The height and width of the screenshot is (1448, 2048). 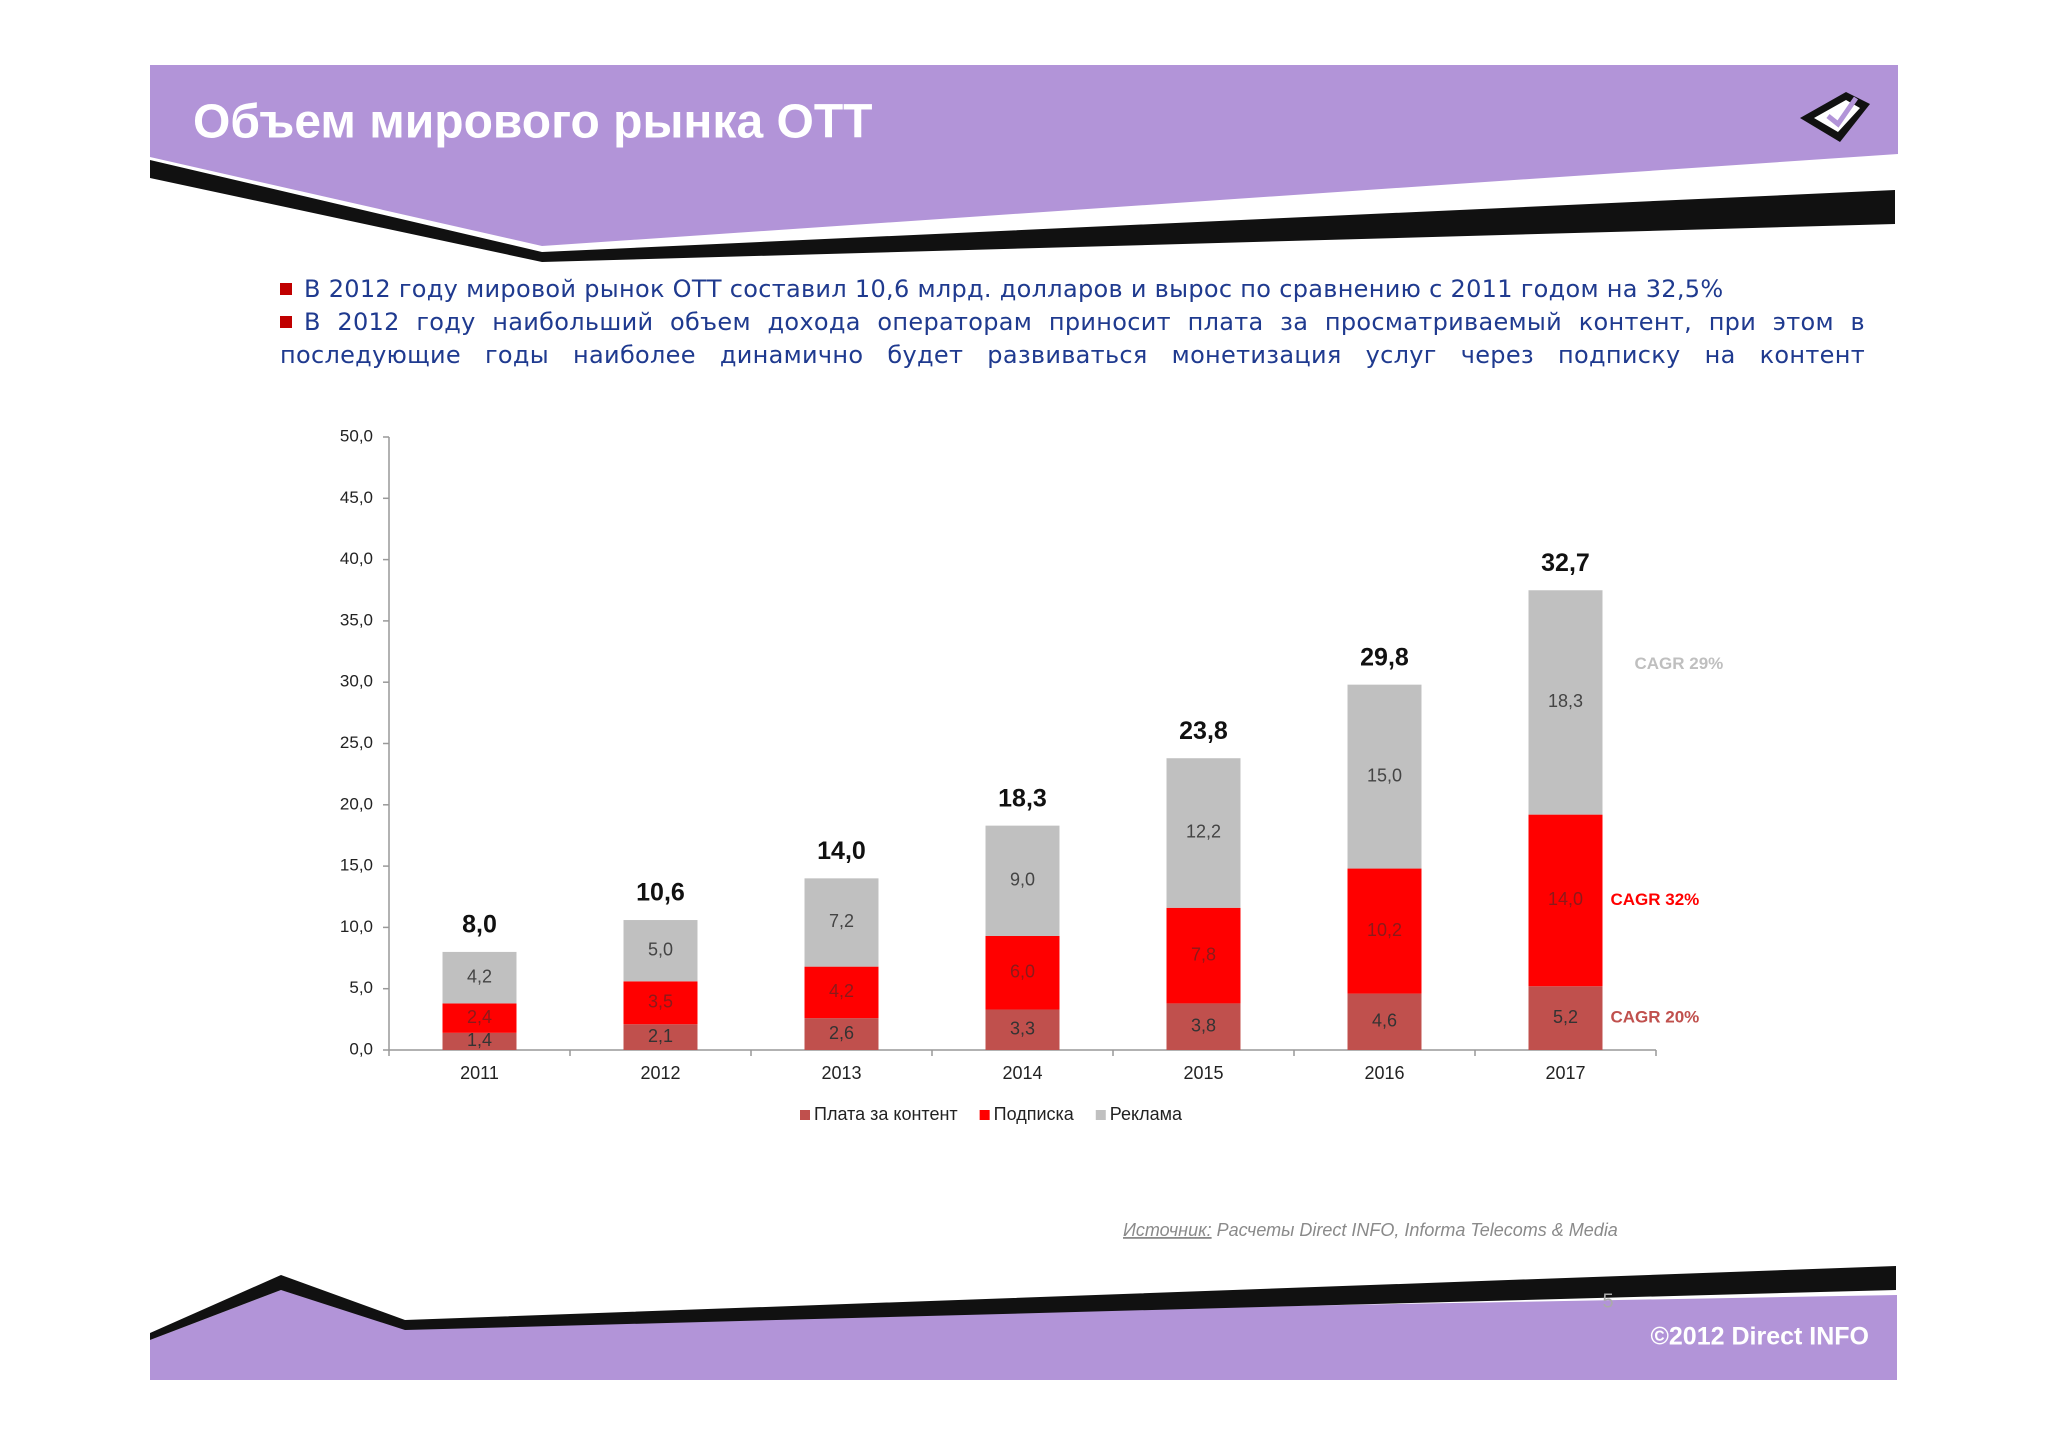 I want to click on x-tick-label: 2016, so click(x=1384, y=1073).